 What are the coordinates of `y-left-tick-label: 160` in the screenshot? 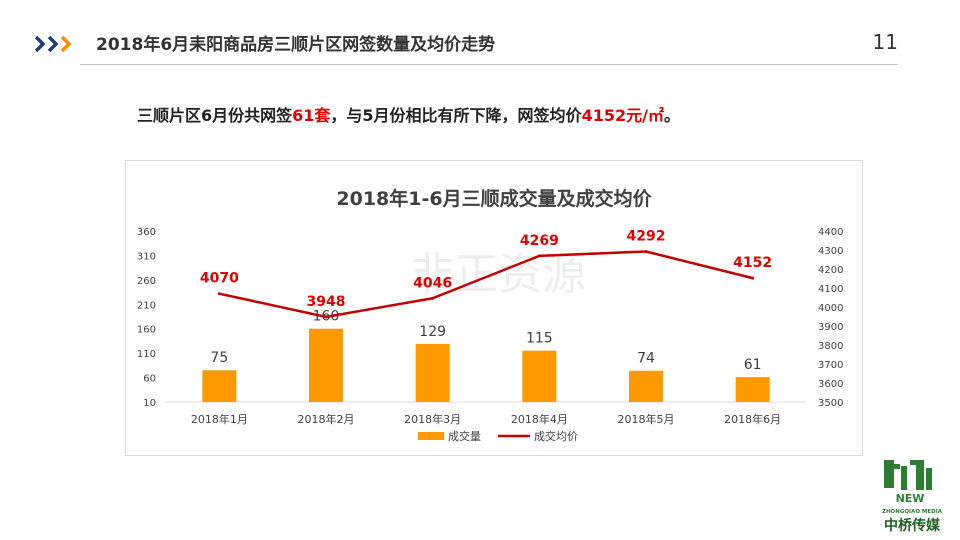 It's located at (146, 330).